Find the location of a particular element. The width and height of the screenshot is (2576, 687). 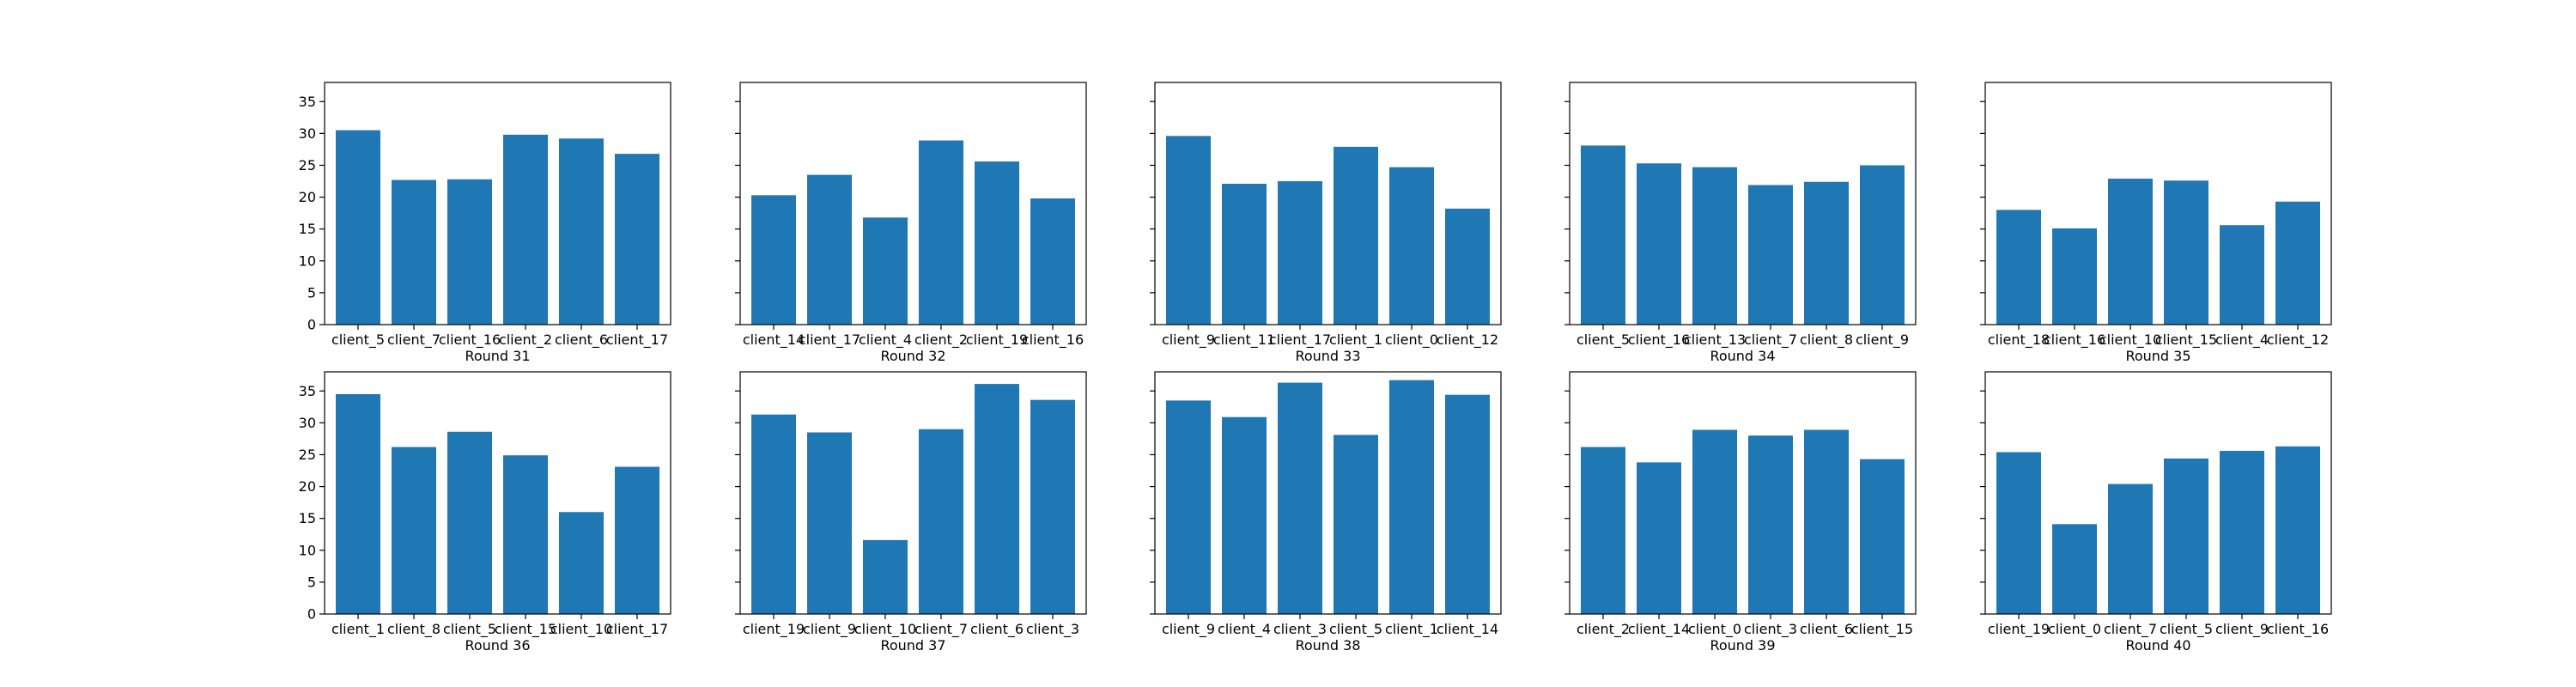

x-tick-label: client_0 is located at coordinates (1715, 629).